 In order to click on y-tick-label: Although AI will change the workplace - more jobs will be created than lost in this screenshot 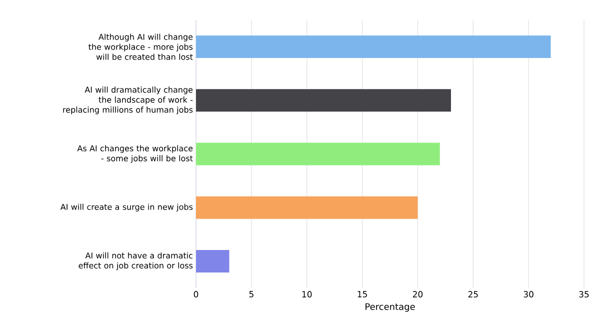, I will do `click(140, 47)`.